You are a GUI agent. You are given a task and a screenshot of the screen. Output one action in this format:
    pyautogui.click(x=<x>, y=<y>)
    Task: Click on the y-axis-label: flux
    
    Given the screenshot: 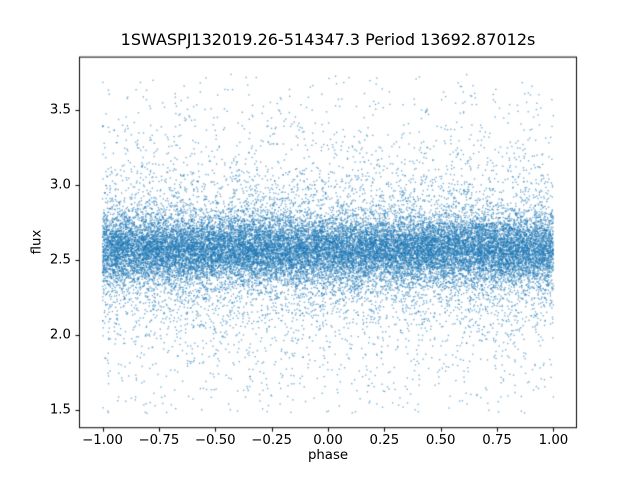 What is the action you would take?
    pyautogui.click(x=37, y=242)
    